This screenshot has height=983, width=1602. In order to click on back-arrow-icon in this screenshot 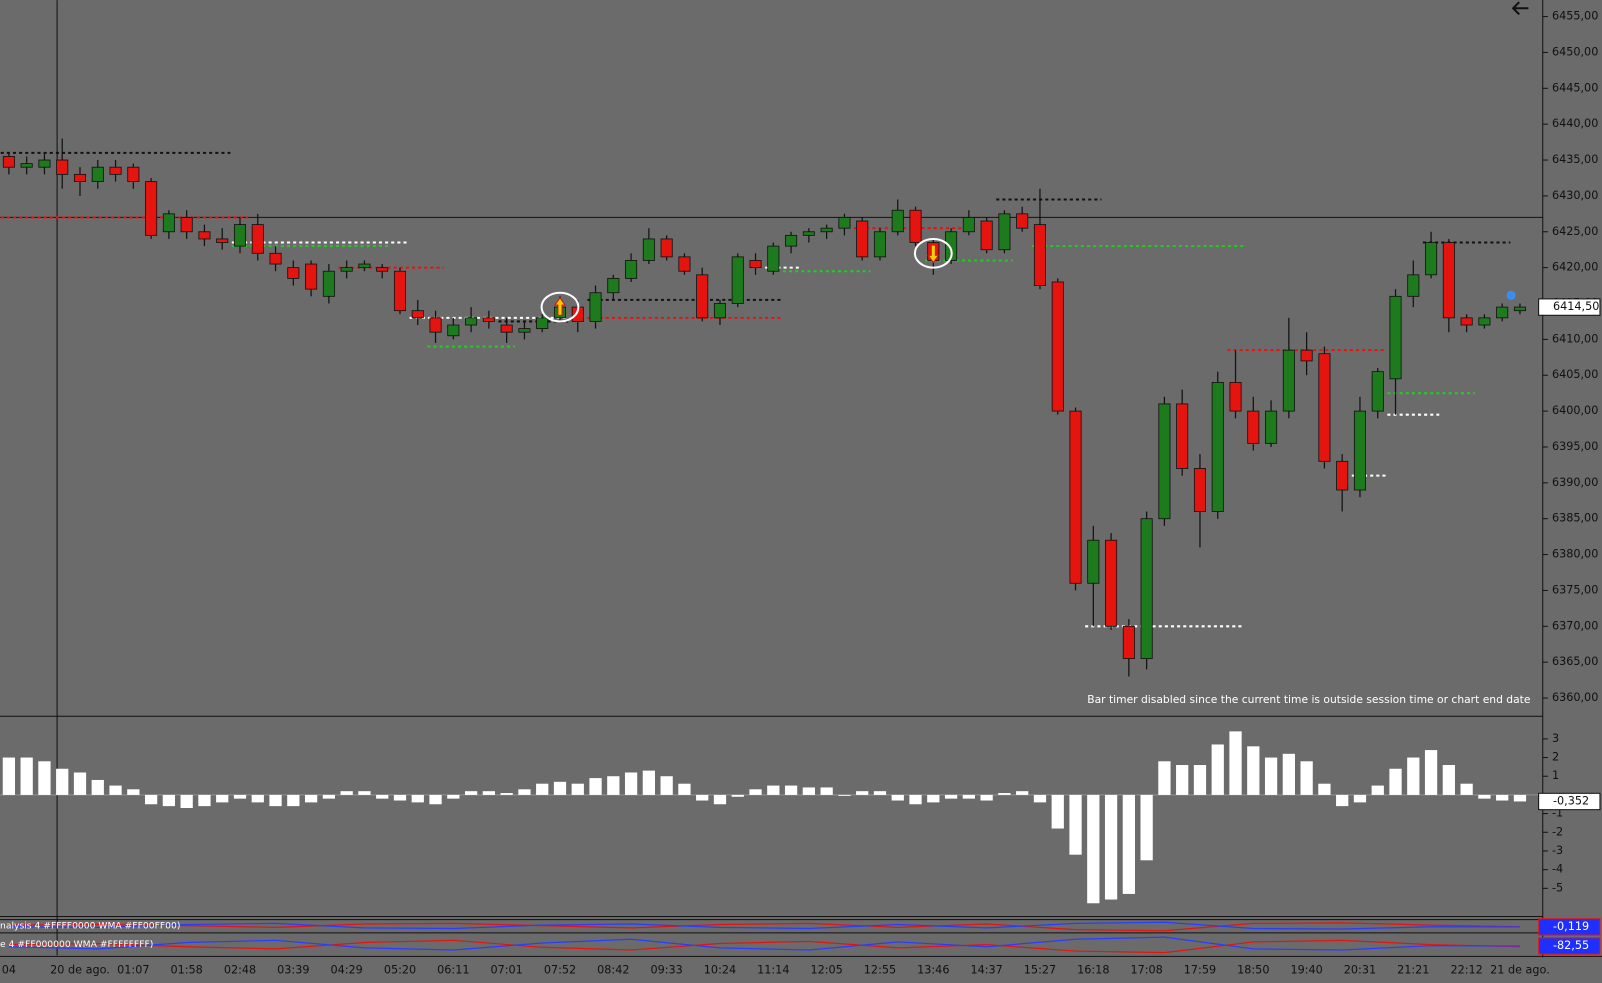, I will do `click(1520, 8)`.